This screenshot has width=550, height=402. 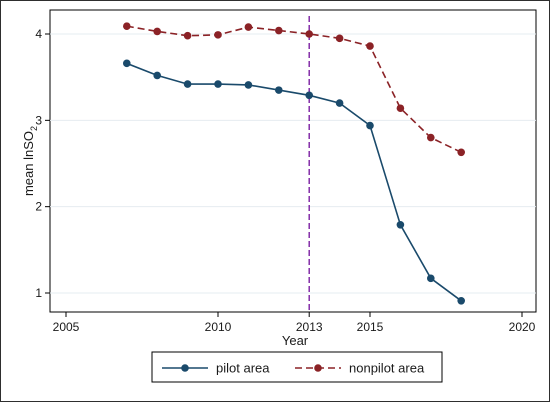 What do you see at coordinates (38, 207) in the screenshot?
I see `y-tick-label: 2` at bounding box center [38, 207].